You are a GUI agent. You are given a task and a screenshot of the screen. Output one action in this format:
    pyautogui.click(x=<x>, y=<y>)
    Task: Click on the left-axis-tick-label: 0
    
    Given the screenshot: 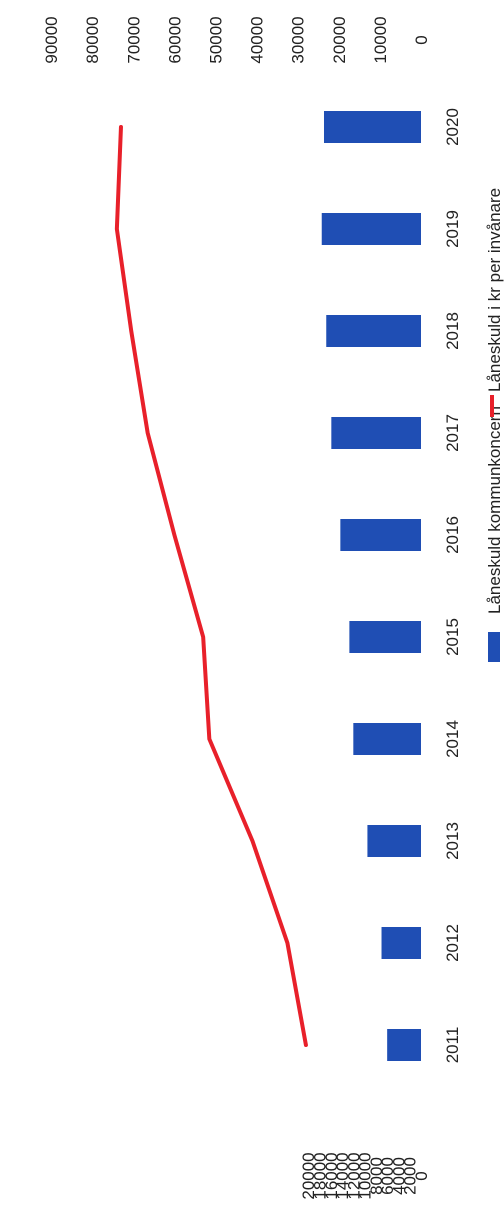 What is the action you would take?
    pyautogui.click(x=421, y=1175)
    